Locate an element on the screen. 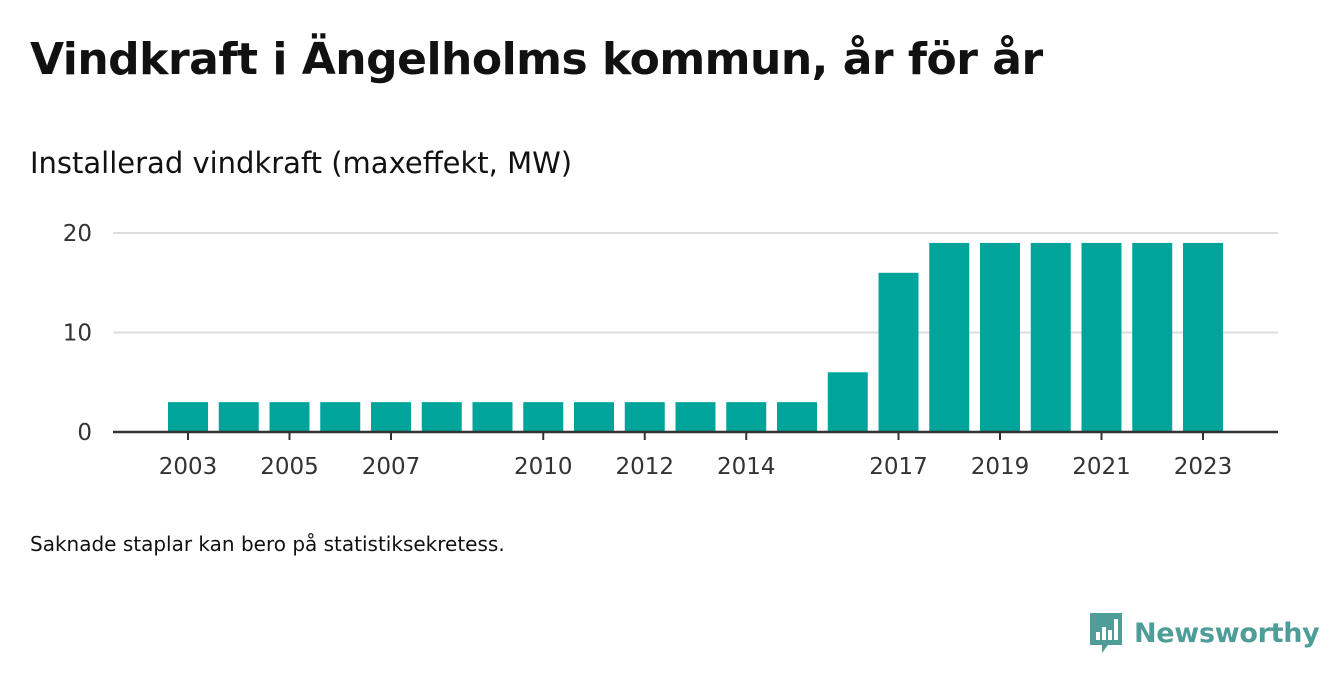 The width and height of the screenshot is (1340, 685). chart-title: Vindkraft i Ängelholms kommun, år för år is located at coordinates (536, 59).